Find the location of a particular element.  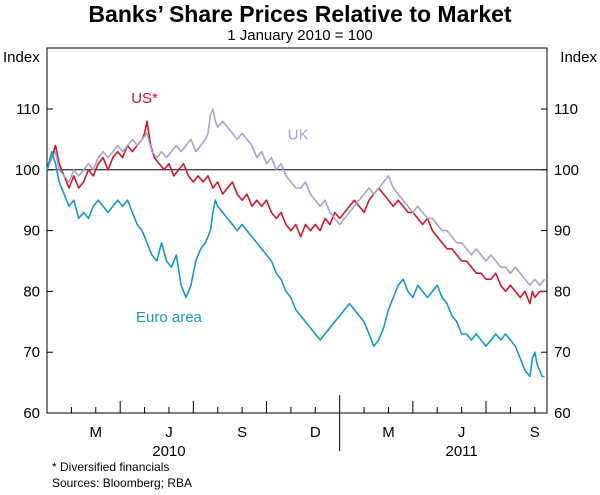

y-tick-label-left: 100 is located at coordinates (27, 170).